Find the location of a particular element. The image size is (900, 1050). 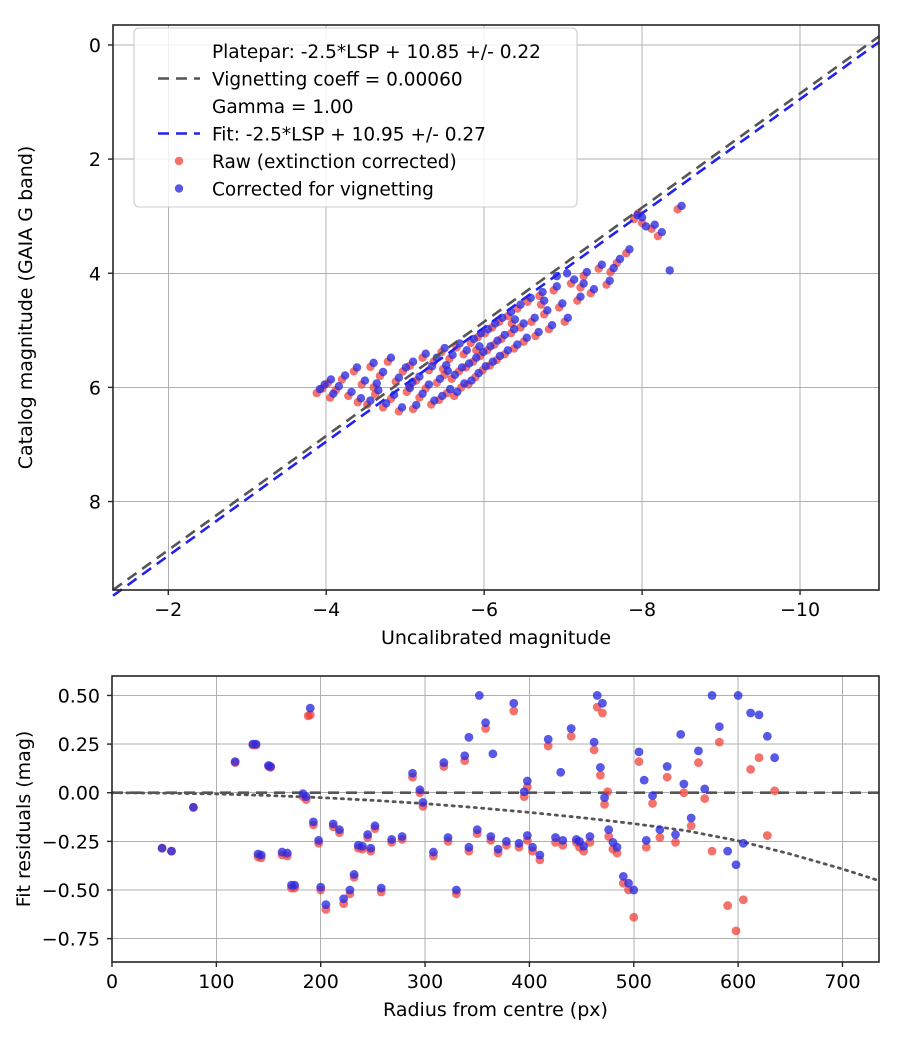

calibration-y-tick-label: 0 is located at coordinates (95, 46).